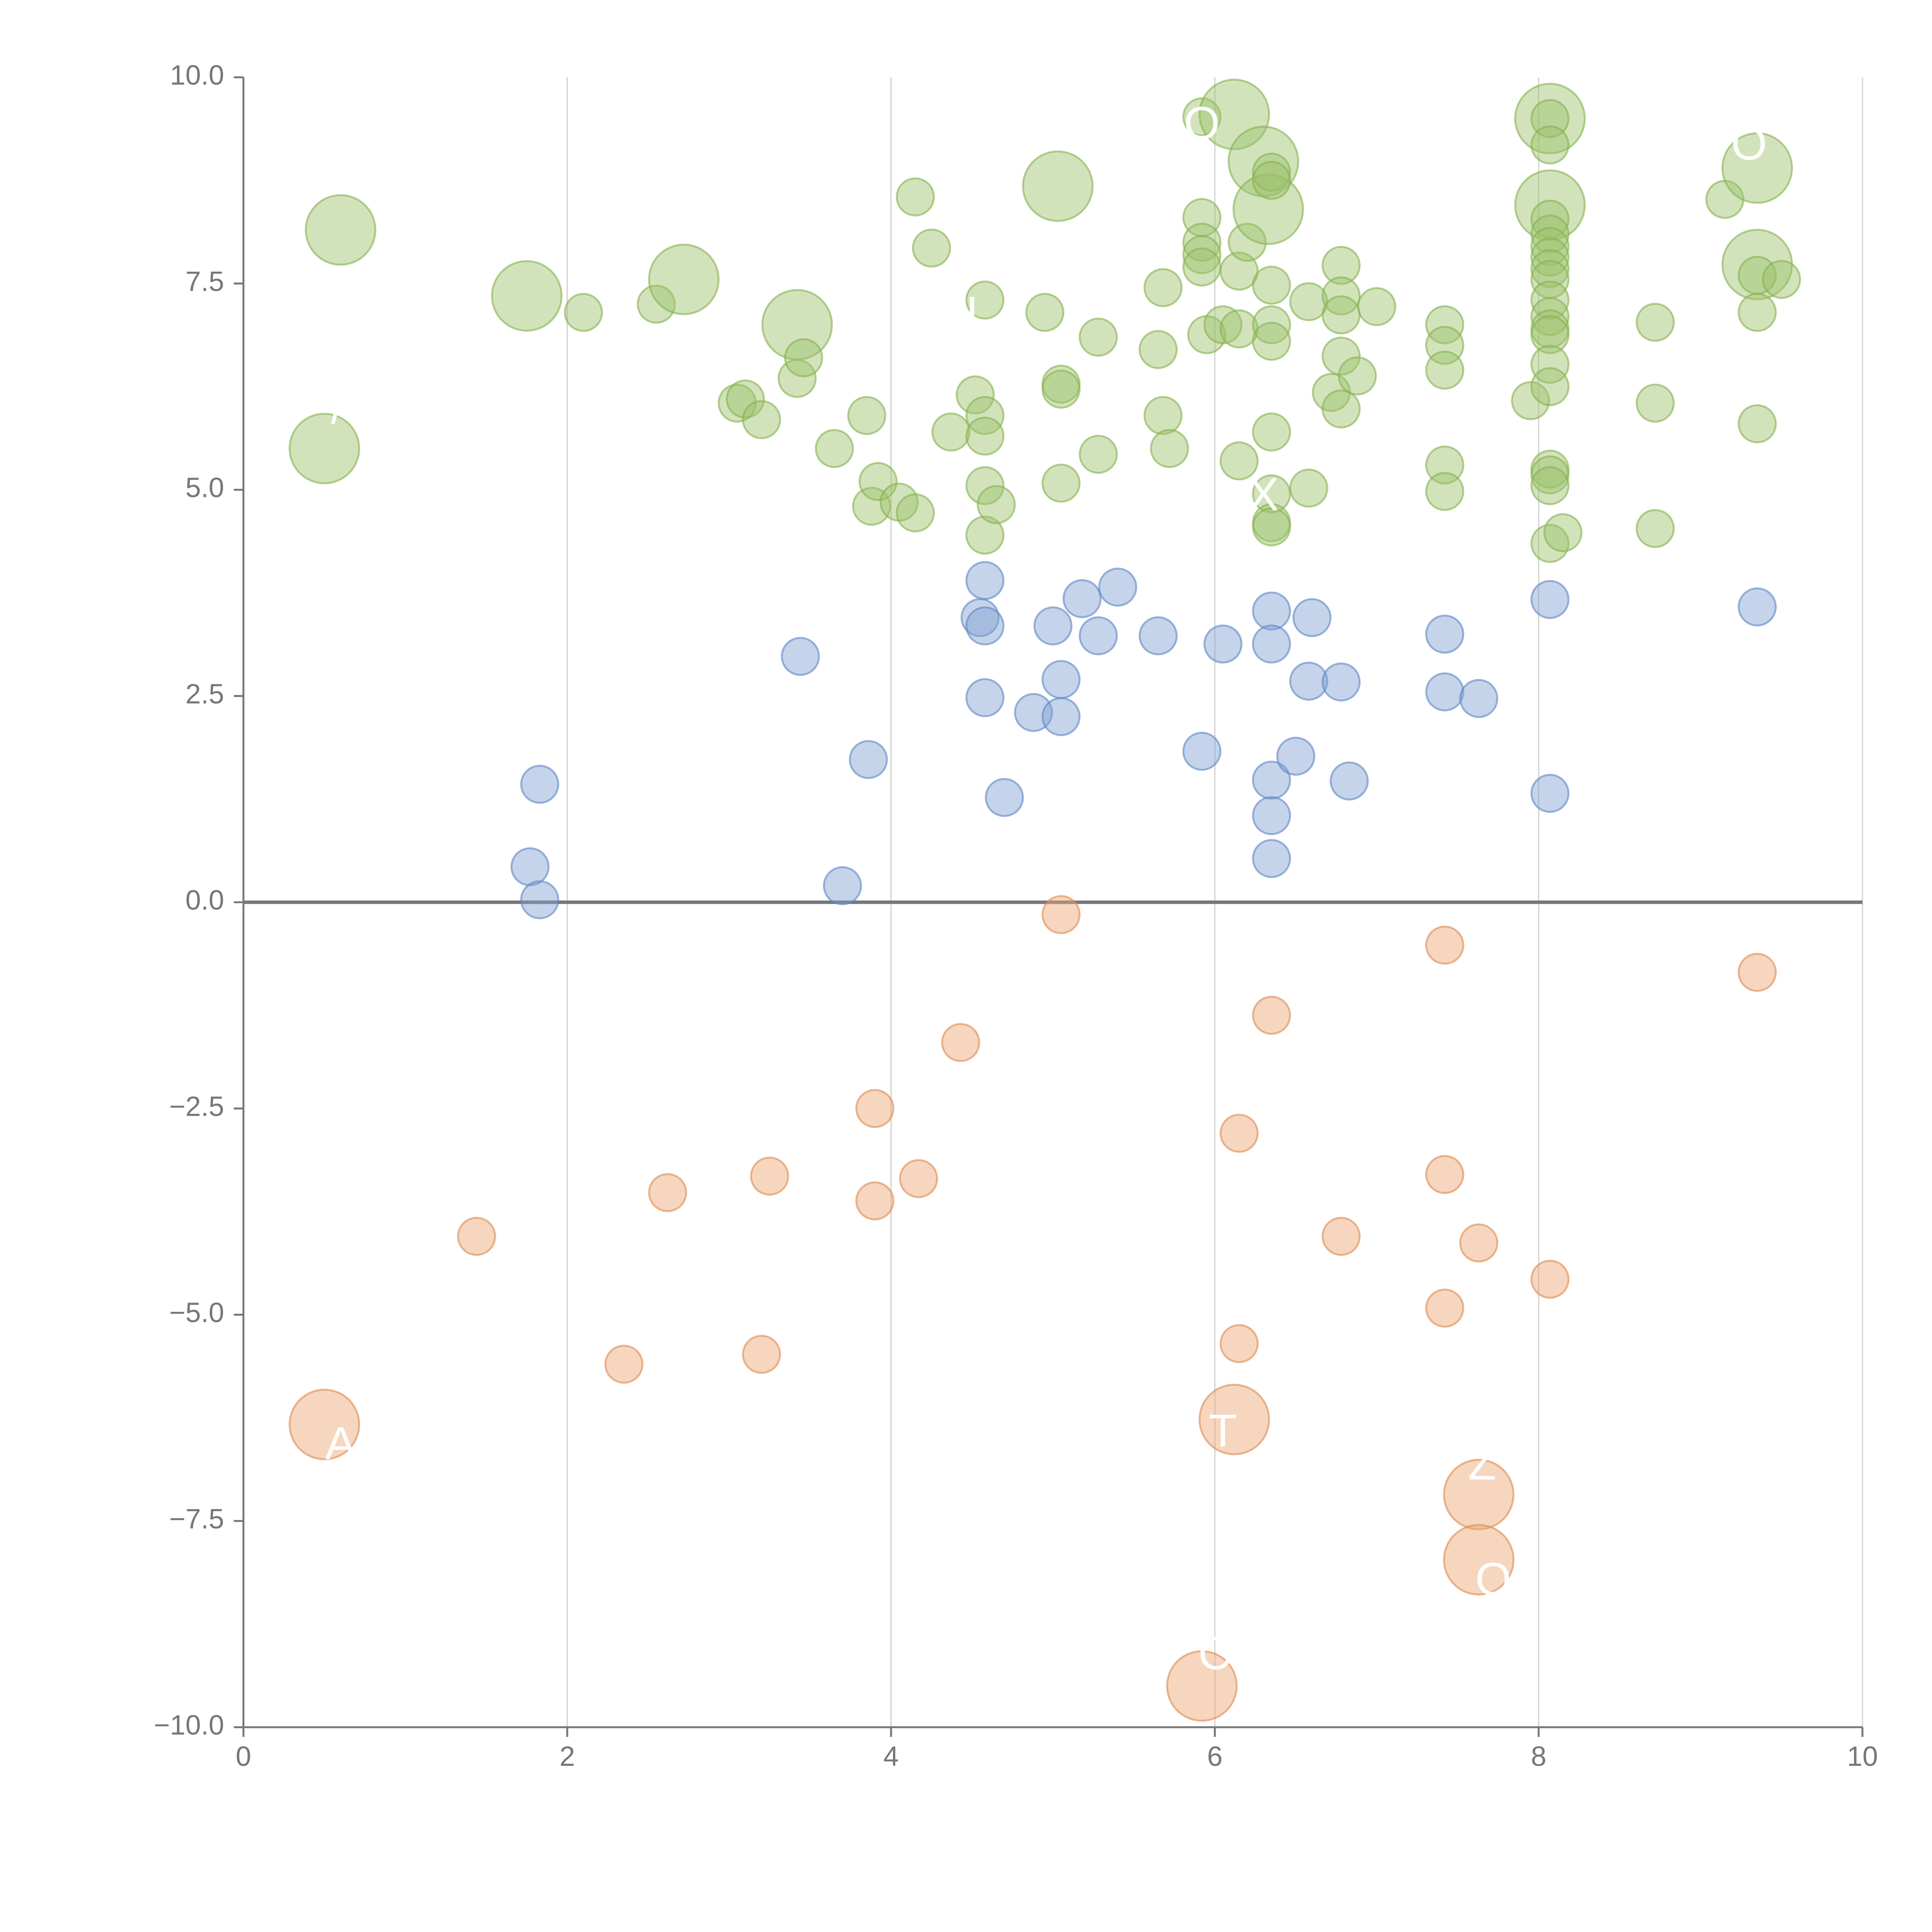  I want to click on x-tick-label-3: 6, so click(1215, 1756).